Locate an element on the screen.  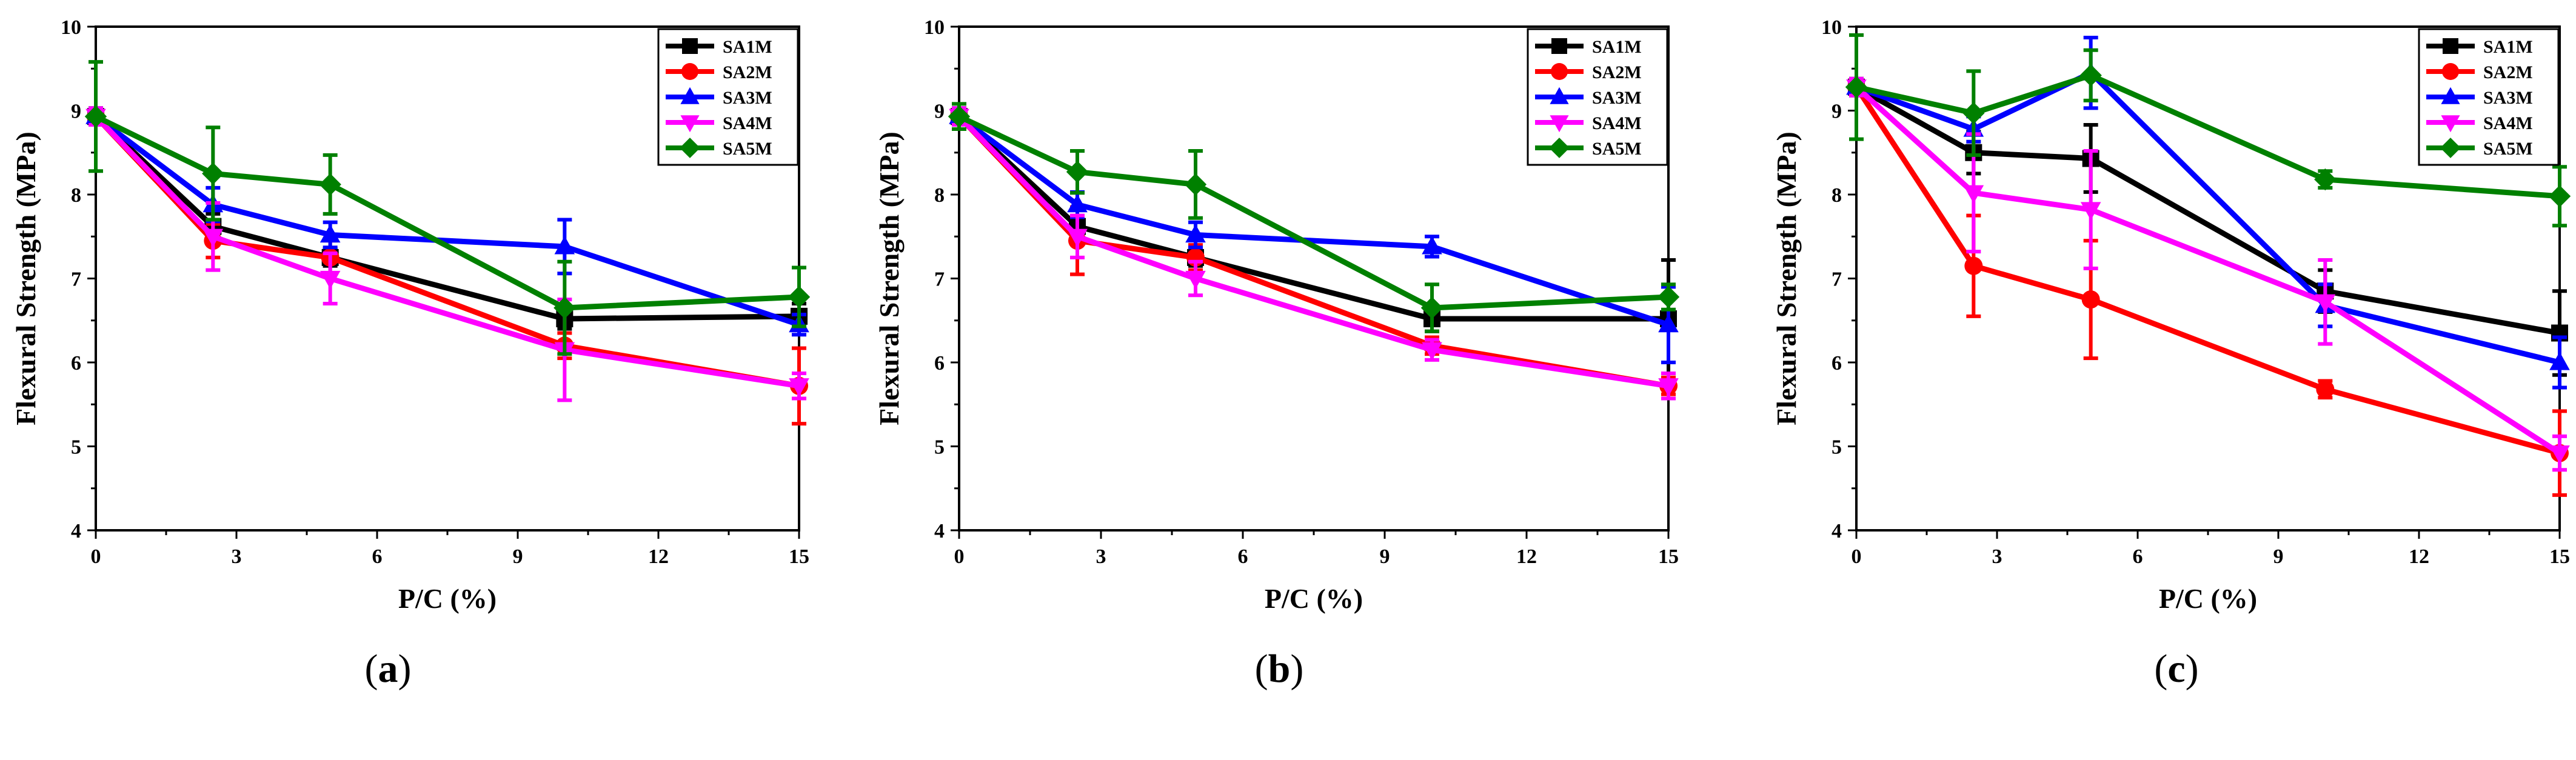
caption-c: (c) is located at coordinates (2176, 669).